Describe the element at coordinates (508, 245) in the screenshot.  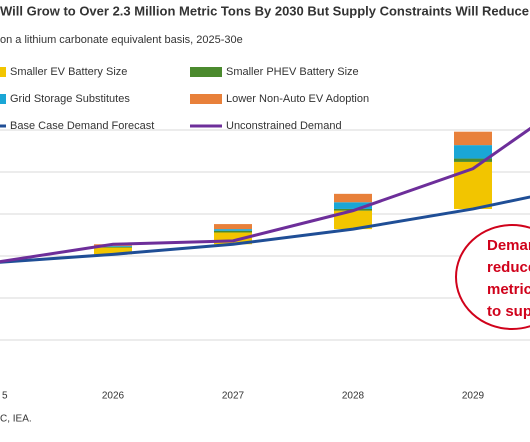
I see `annotation-text: Deman` at that location.